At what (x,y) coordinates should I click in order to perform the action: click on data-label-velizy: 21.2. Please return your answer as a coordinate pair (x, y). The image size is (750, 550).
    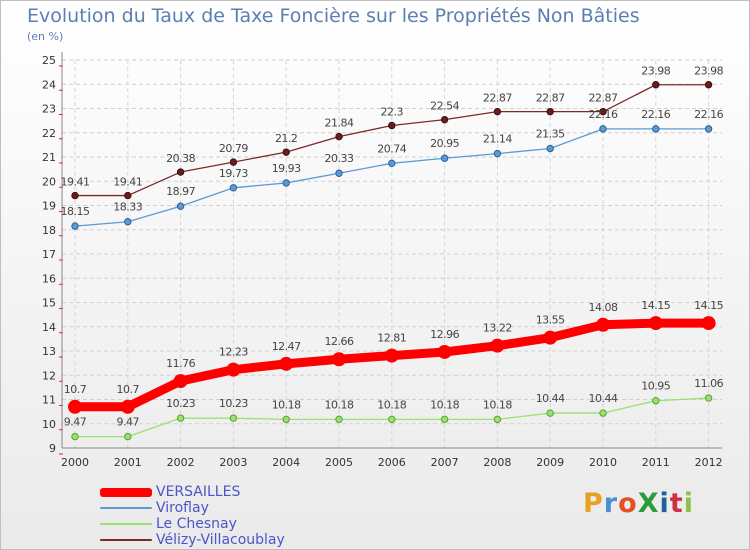
    Looking at the image, I should click on (286, 138).